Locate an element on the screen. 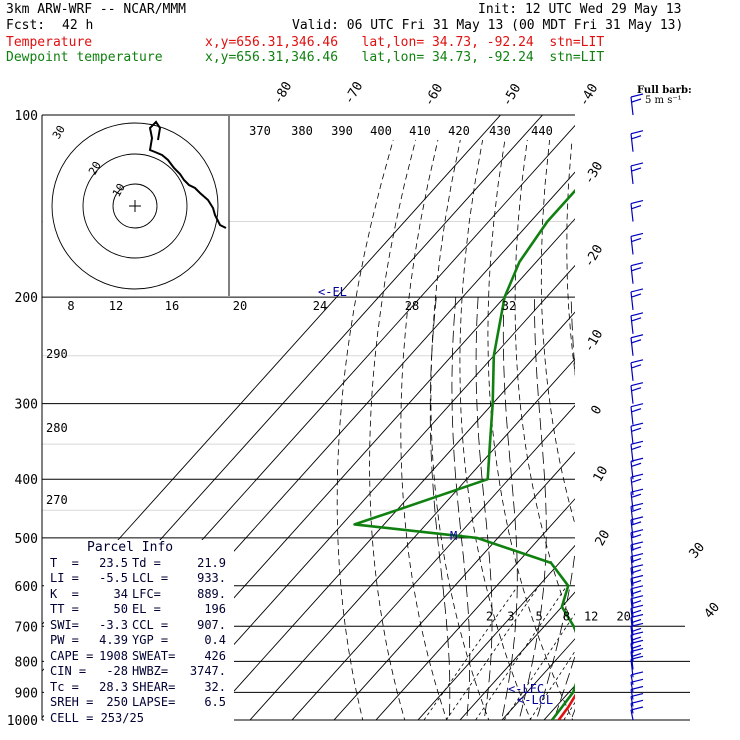 The height and width of the screenshot is (740, 740). mixing-ratio-label-3: 3 is located at coordinates (510, 616).